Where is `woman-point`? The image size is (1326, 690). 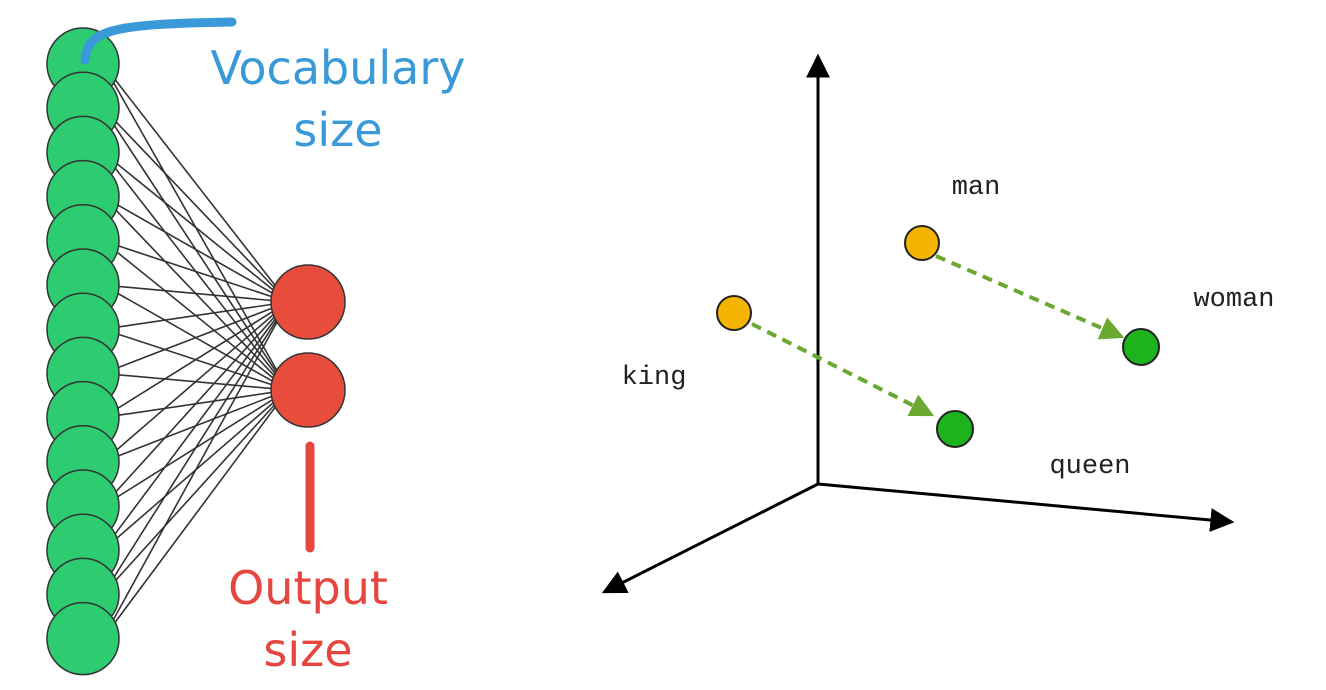
woman-point is located at coordinates (1141, 347).